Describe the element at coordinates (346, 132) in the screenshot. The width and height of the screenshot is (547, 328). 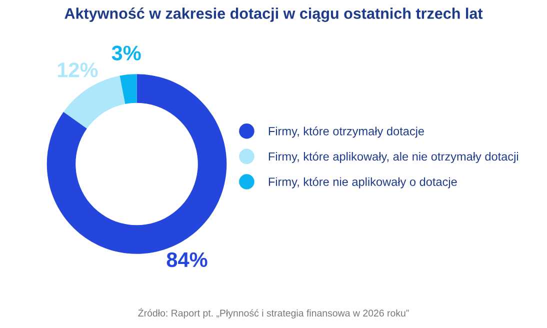
I see `legend-label: Firmy, które otrzymały dotacje` at that location.